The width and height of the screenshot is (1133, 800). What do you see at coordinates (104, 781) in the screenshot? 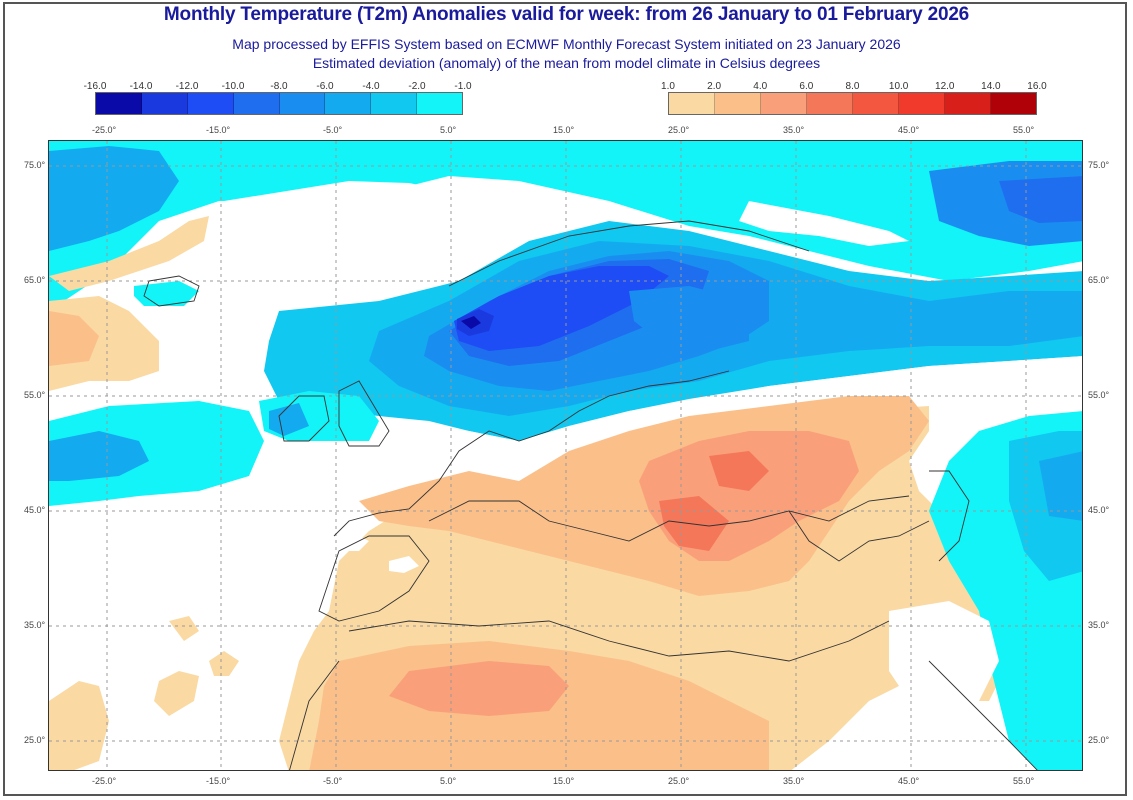
I see `bottom-lon-label: -25.0°` at bounding box center [104, 781].